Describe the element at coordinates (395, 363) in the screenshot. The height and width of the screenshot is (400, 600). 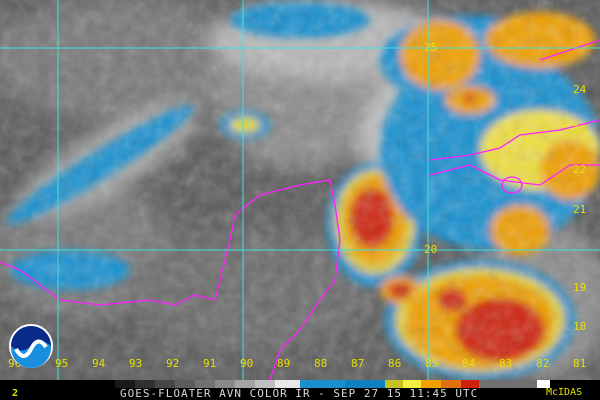
I see `lon-label: 86` at that location.